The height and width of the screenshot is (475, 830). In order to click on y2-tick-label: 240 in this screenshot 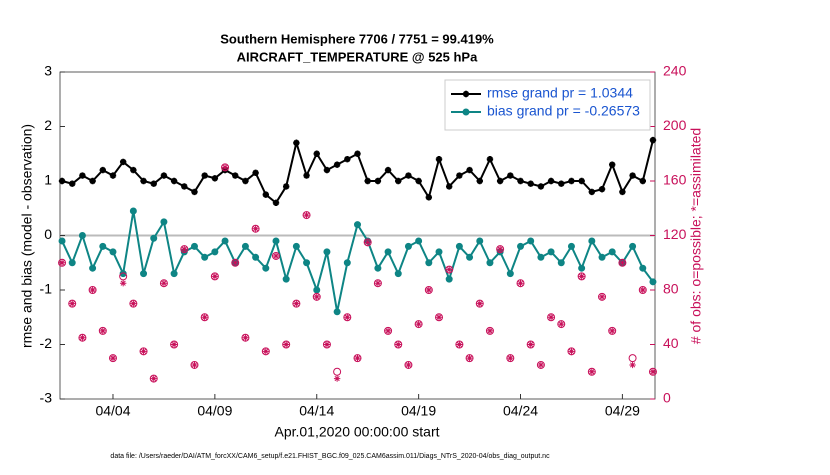, I will do `click(675, 71)`.